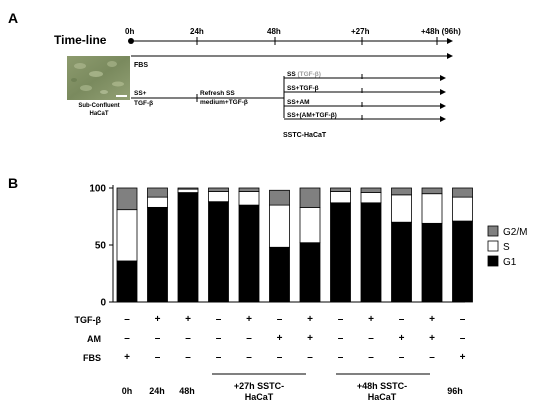 This screenshot has height=414, width=550. What do you see at coordinates (217, 93) in the screenshot?
I see `refresh-label-line1: Refresh SS` at bounding box center [217, 93].